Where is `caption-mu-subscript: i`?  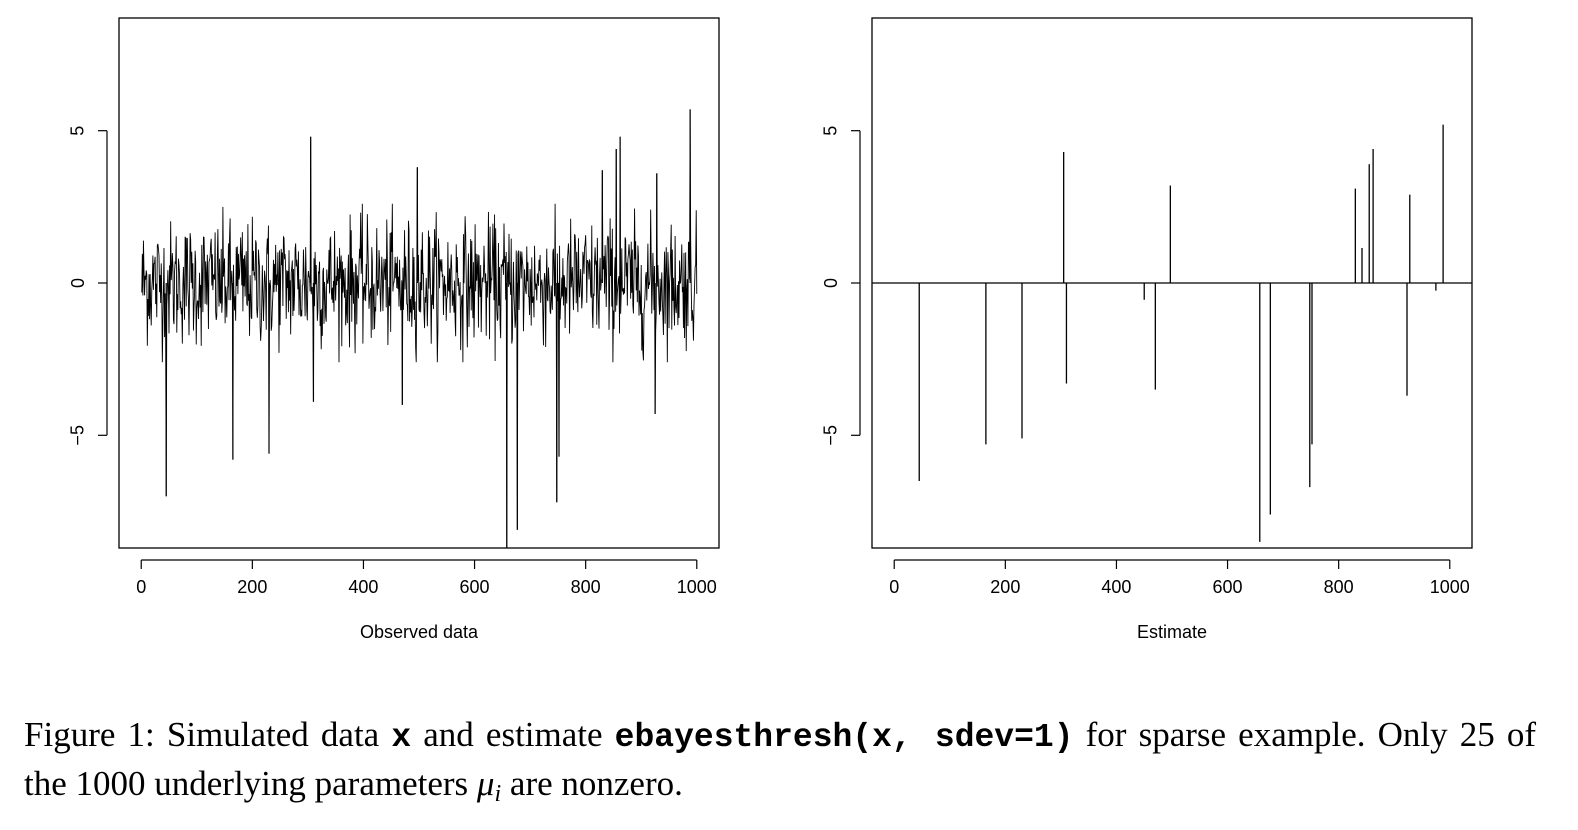
caption-mu-subscript: i is located at coordinates (498, 794).